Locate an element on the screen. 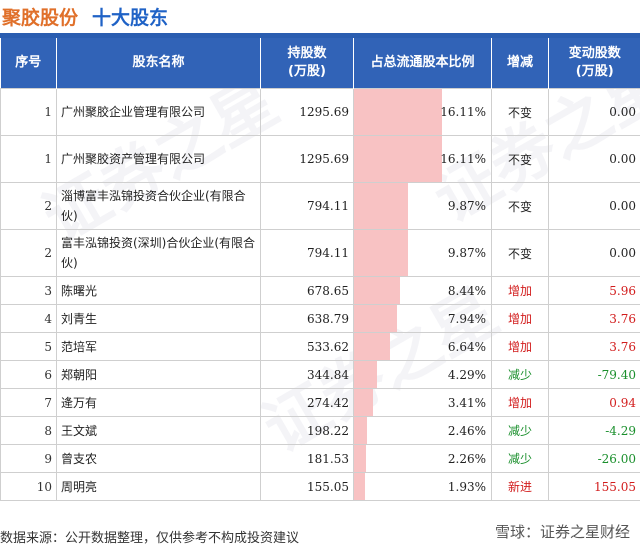  rank-cell: 10 is located at coordinates (28, 486).